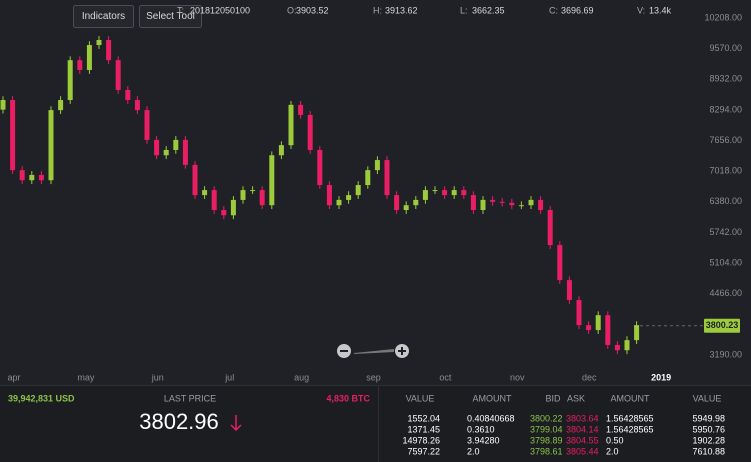  I want to click on orderbook-cell: 3800.22, so click(546, 418).